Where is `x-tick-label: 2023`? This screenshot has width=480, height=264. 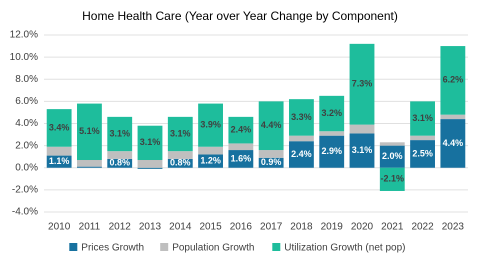
x-tick-label: 2023 is located at coordinates (453, 227).